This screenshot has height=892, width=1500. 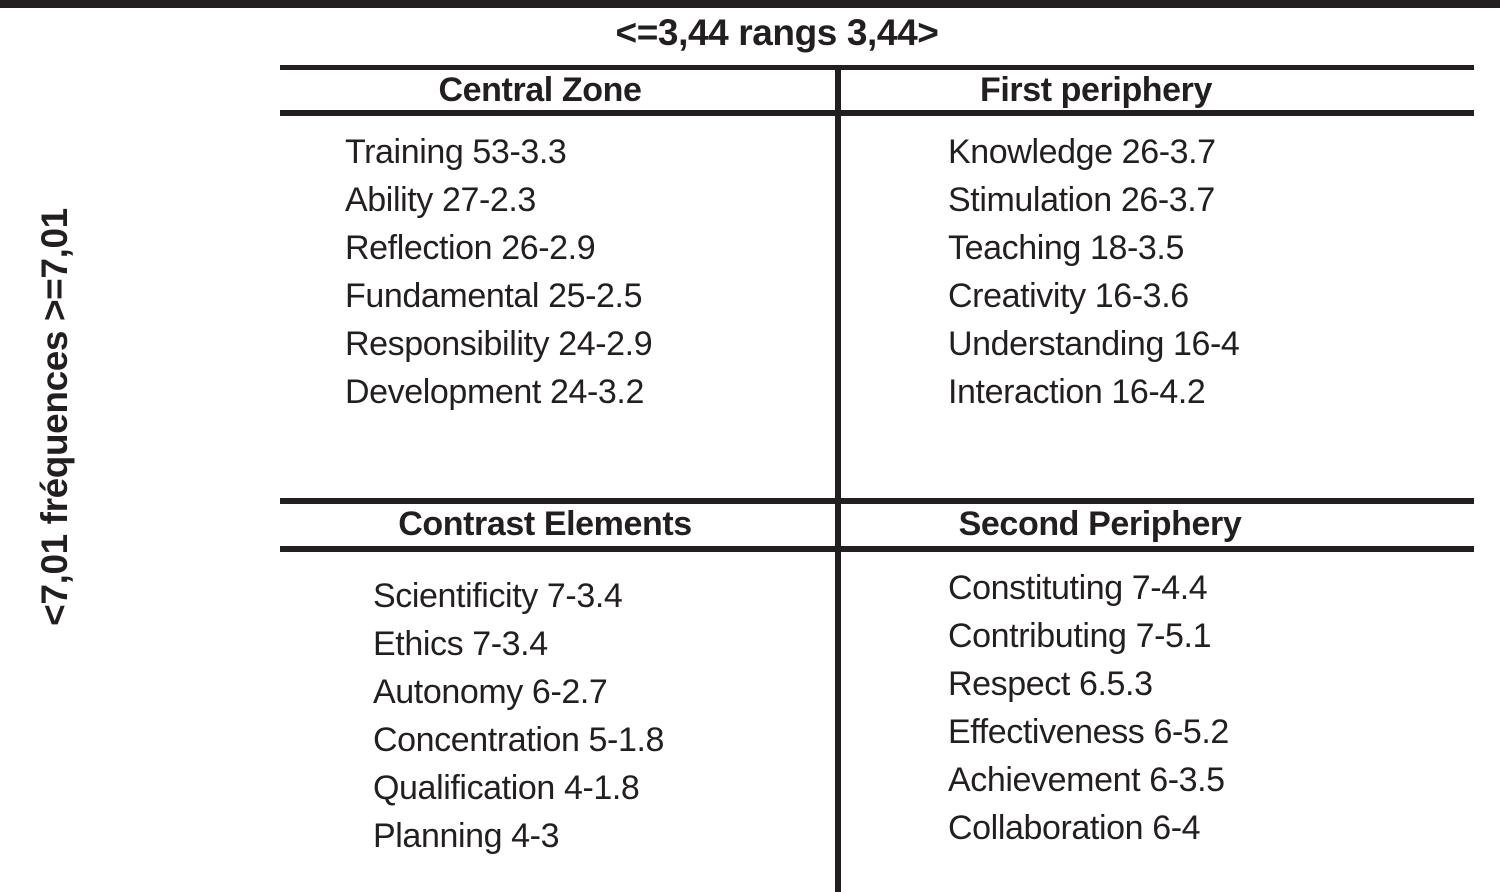 What do you see at coordinates (1066, 248) in the screenshot?
I see `quadrant-item: Teaching 18-3.5` at bounding box center [1066, 248].